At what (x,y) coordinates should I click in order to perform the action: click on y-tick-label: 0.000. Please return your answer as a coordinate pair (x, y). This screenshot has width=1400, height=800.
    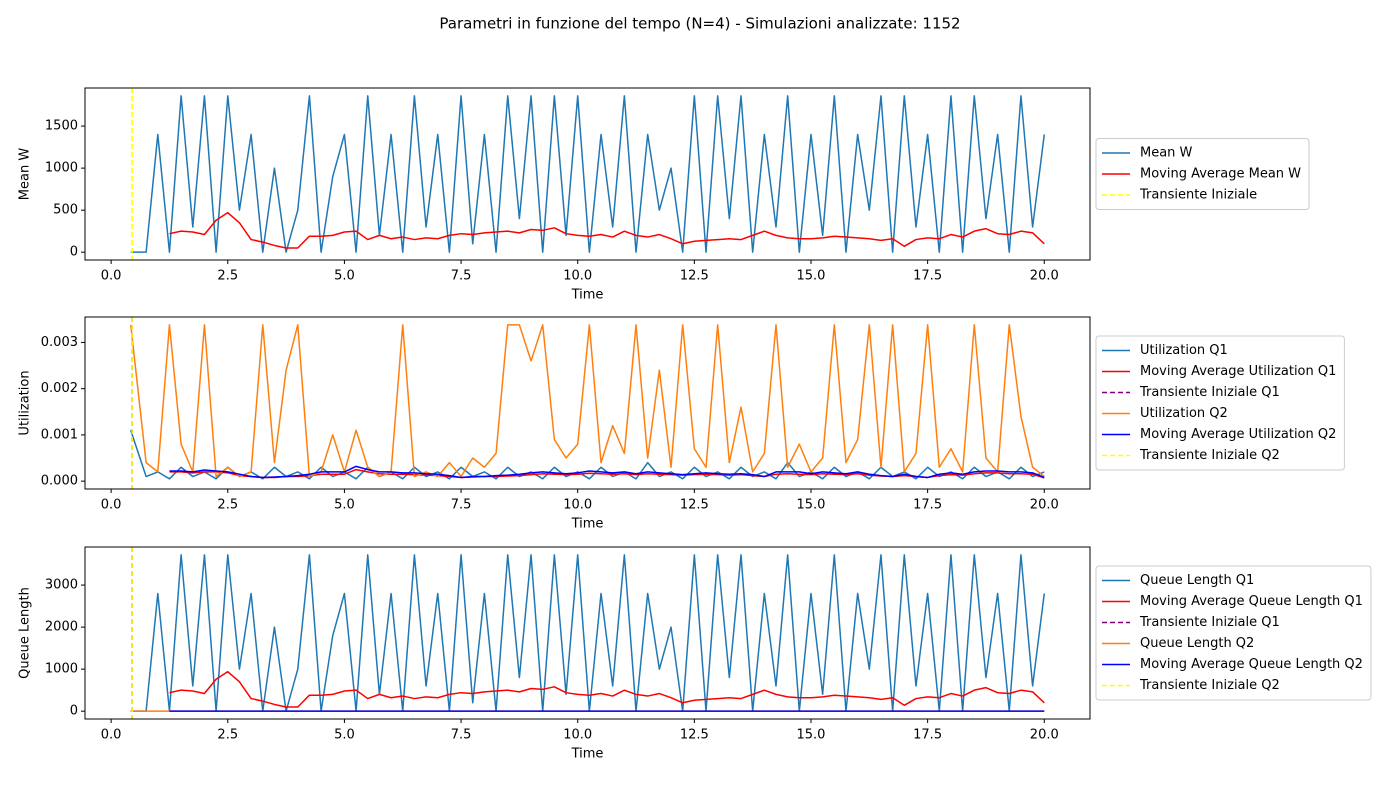
    Looking at the image, I should click on (59, 481).